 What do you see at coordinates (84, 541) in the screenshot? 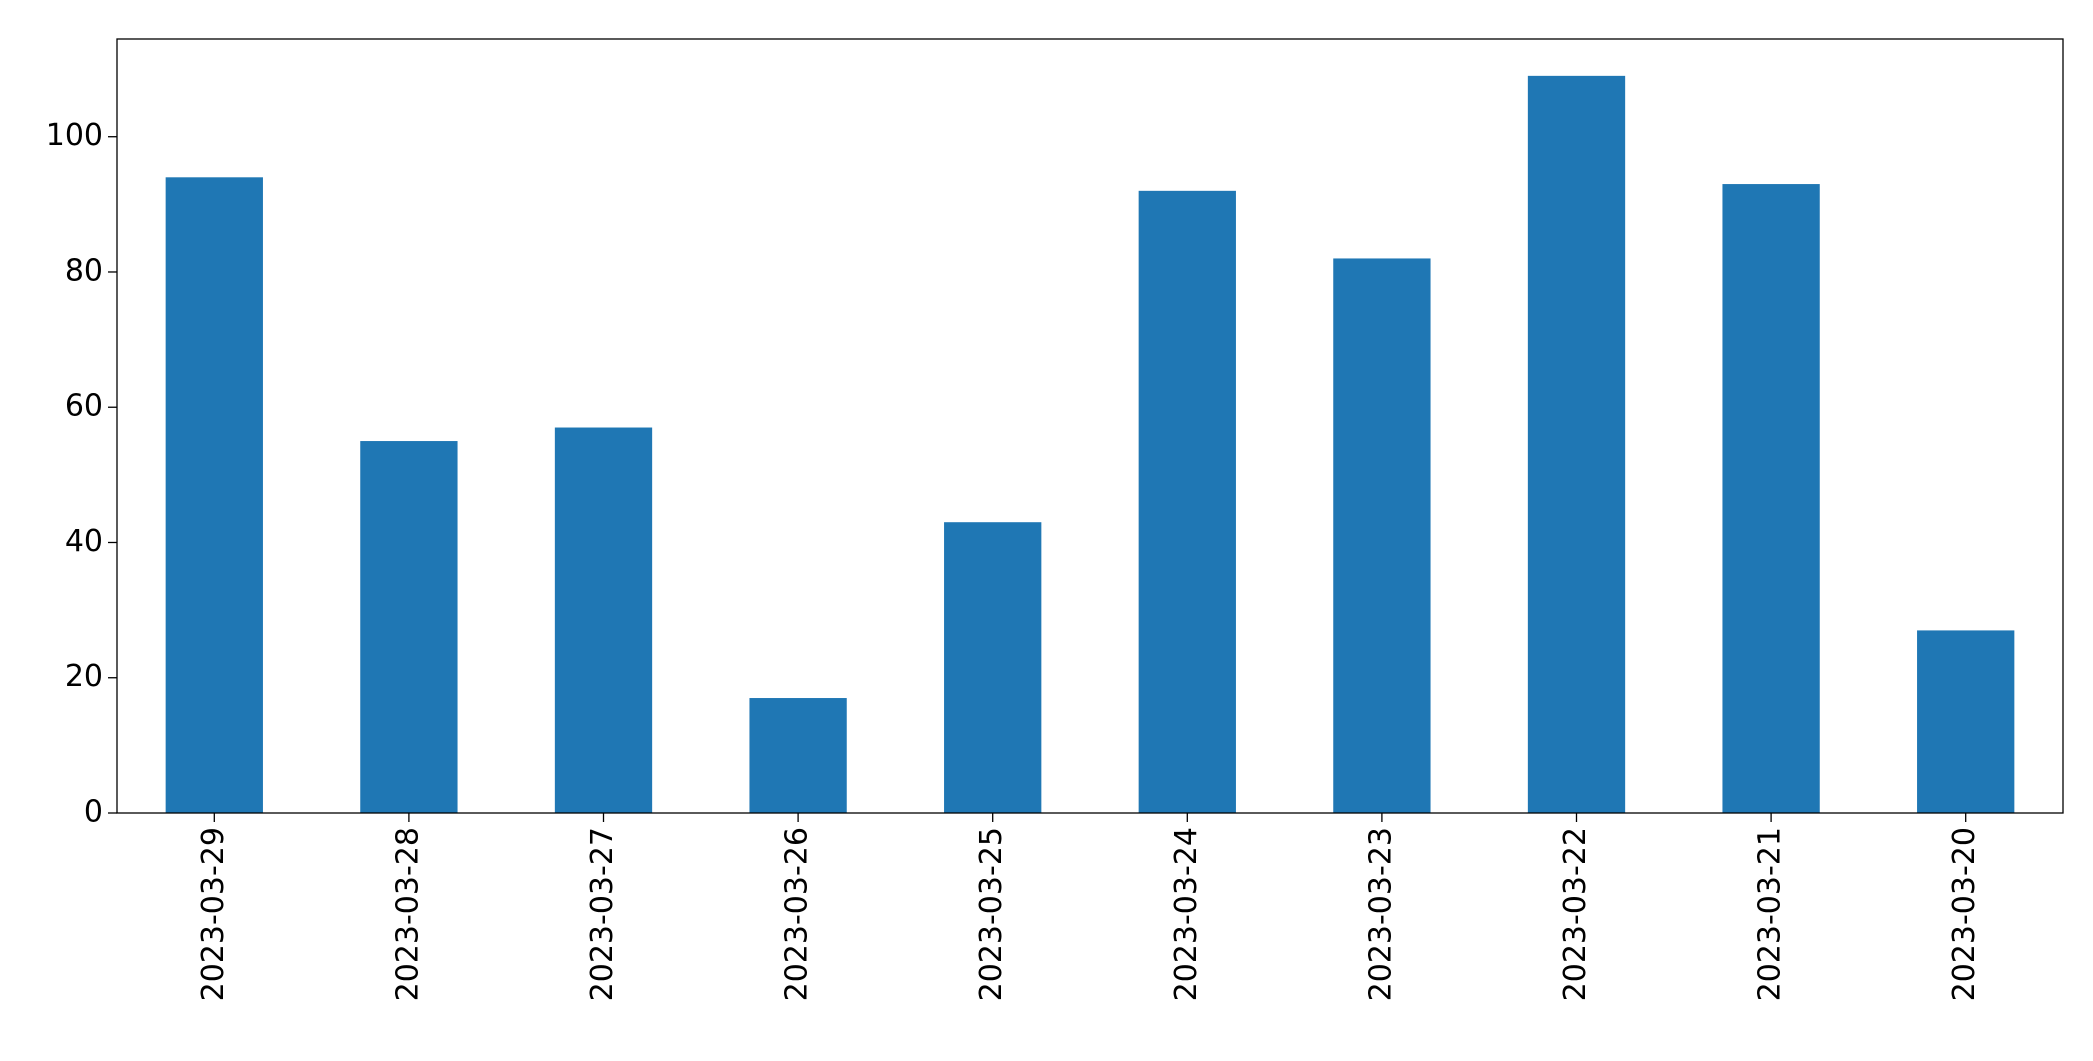
I see `y-tick-label: 40` at bounding box center [84, 541].